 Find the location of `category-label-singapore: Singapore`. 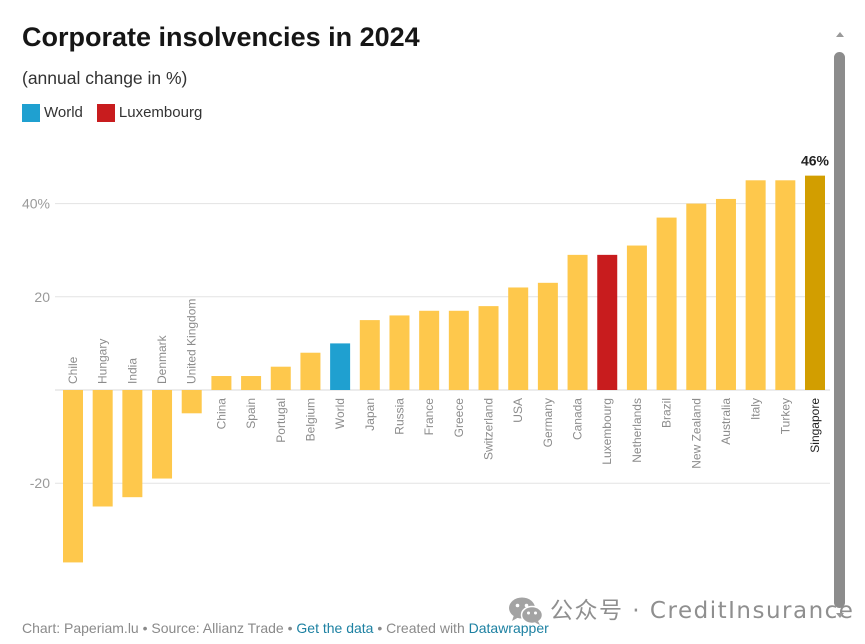

category-label-singapore: Singapore is located at coordinates (815, 425).